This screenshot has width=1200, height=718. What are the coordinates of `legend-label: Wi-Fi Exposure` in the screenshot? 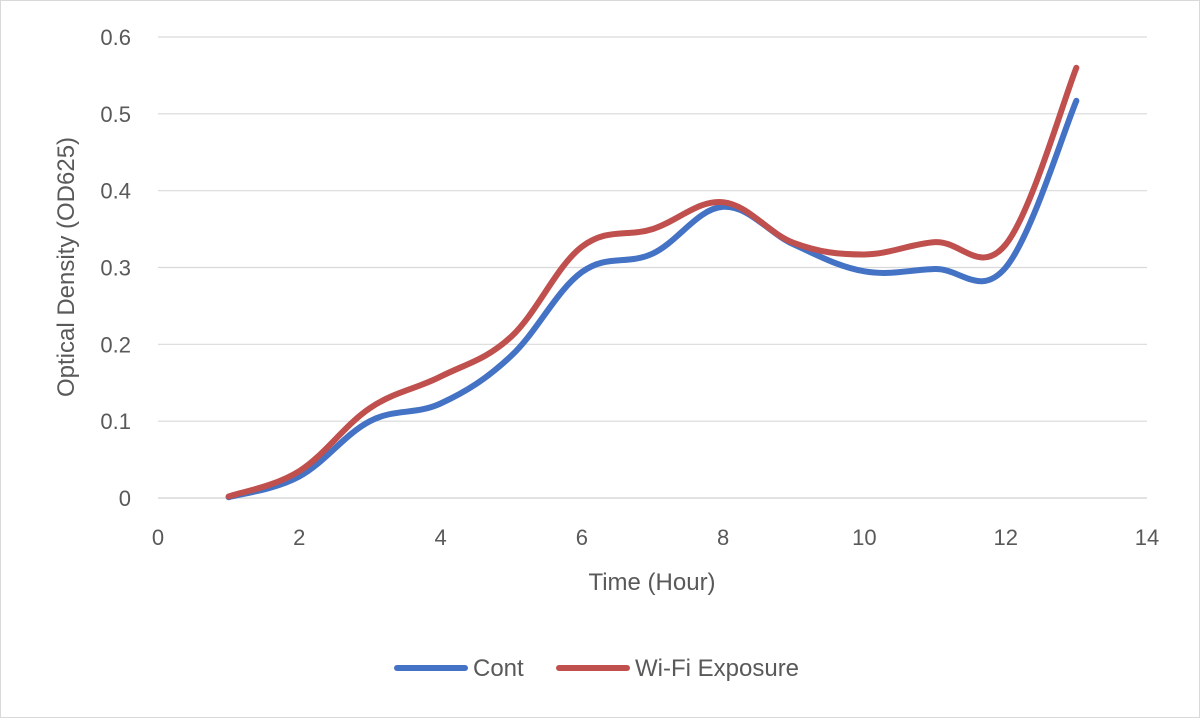 It's located at (717, 668).